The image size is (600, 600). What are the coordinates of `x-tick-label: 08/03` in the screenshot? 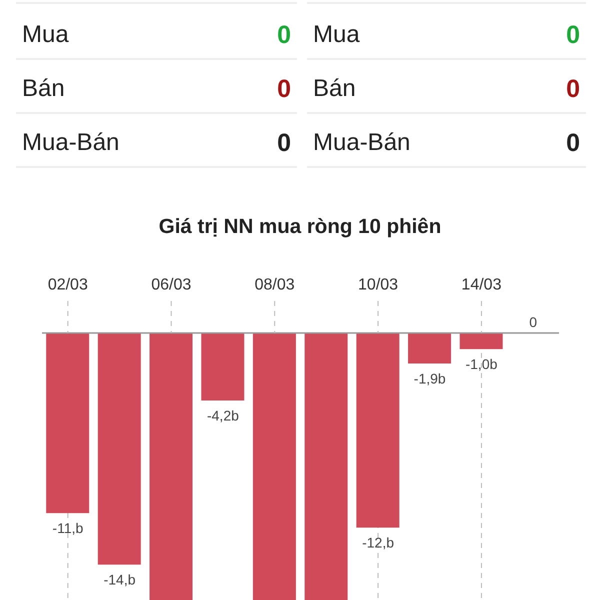 It's located at (274, 285).